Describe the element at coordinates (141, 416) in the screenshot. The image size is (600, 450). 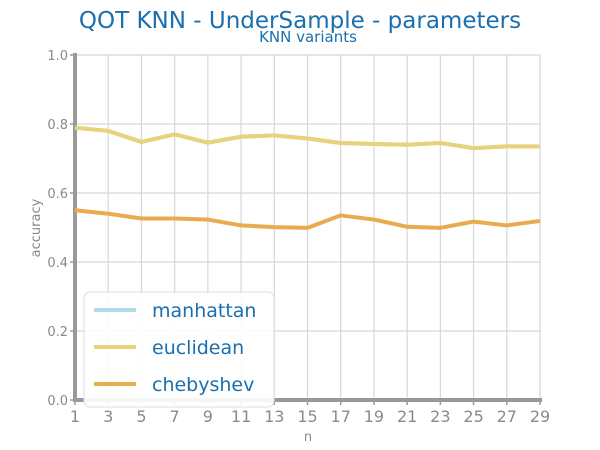
I see `x-tick-label: 5` at that location.